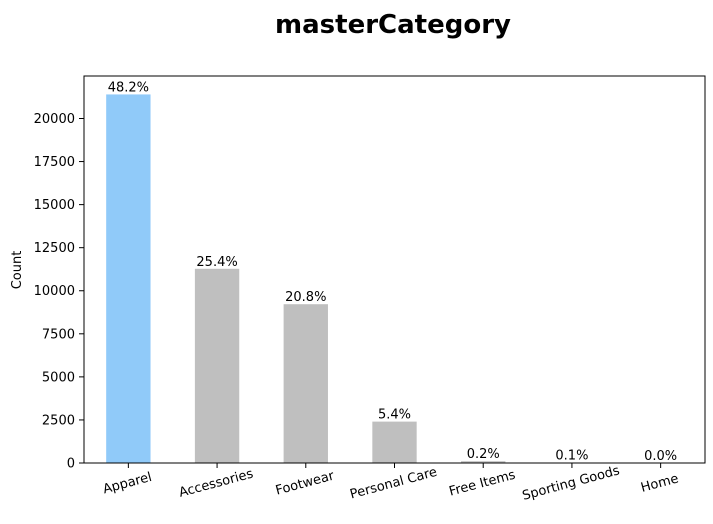 The width and height of the screenshot is (713, 524). I want to click on bar-label: 20.8%, so click(305, 297).